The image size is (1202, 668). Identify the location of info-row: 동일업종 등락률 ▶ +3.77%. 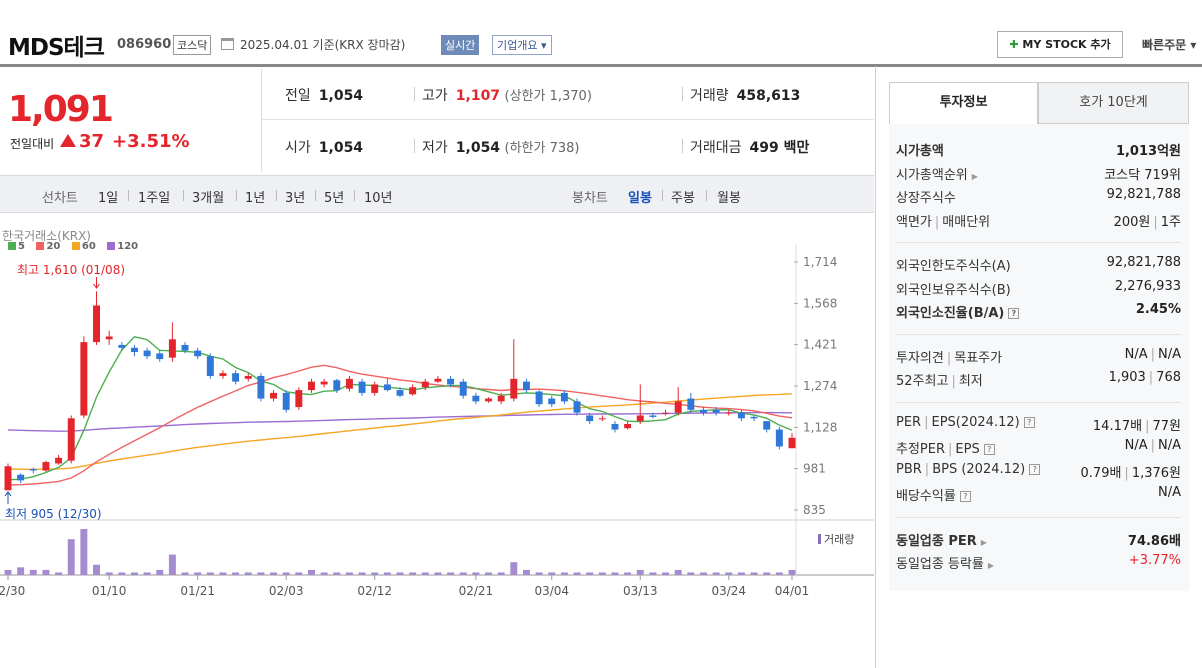
(1038, 563).